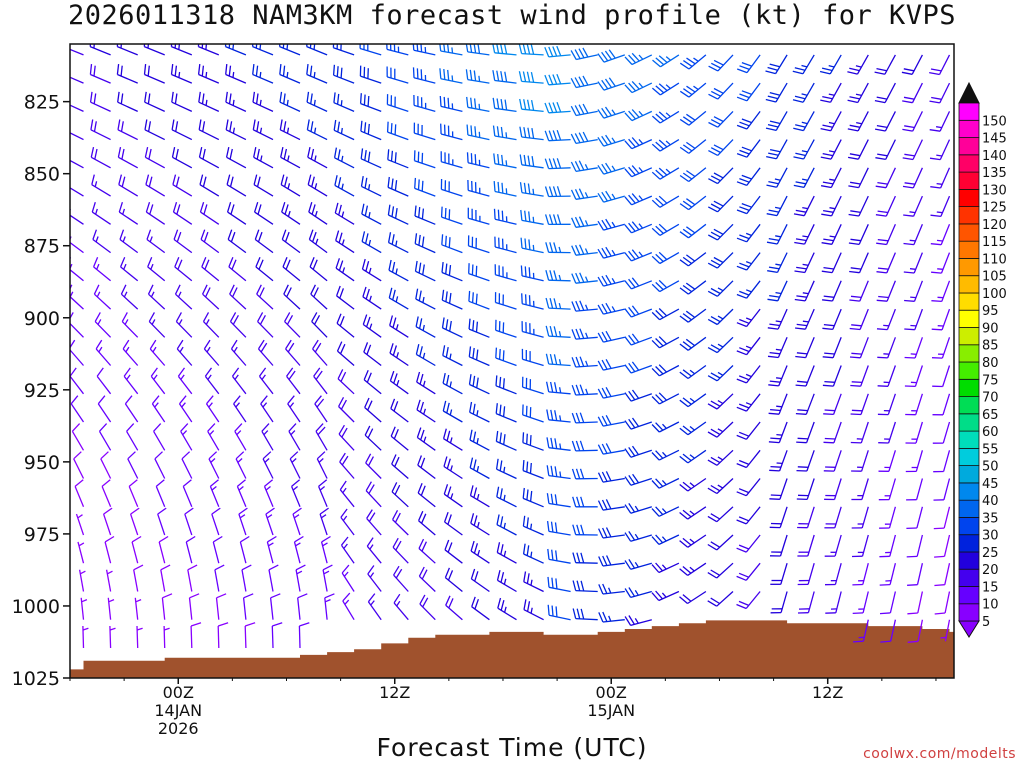 This screenshot has height=768, width=1024. What do you see at coordinates (990, 536) in the screenshot?
I see `colorbar-label: 30` at bounding box center [990, 536].